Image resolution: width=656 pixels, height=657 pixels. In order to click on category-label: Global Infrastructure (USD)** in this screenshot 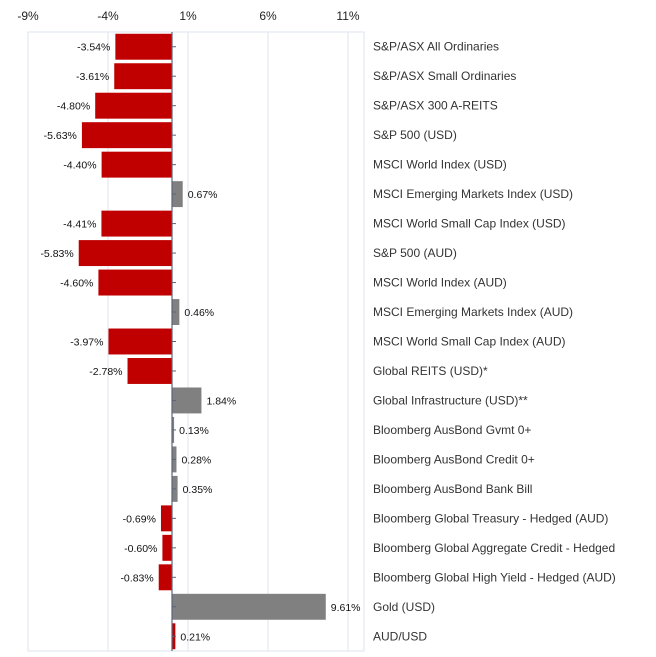, I will do `click(450, 400)`.